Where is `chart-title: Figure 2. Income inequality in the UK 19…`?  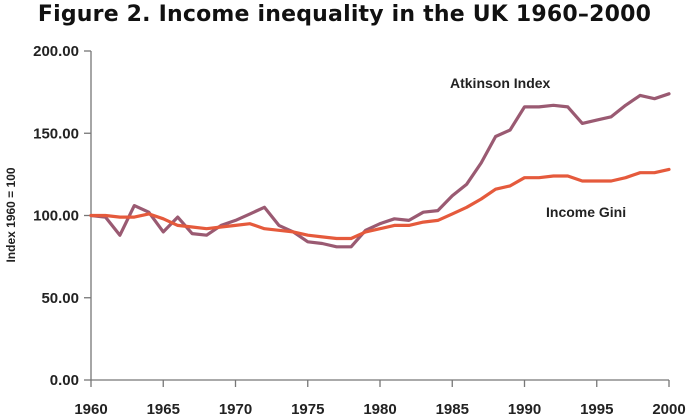 chart-title: Figure 2. Income inequality in the UK 19… is located at coordinates (344, 14).